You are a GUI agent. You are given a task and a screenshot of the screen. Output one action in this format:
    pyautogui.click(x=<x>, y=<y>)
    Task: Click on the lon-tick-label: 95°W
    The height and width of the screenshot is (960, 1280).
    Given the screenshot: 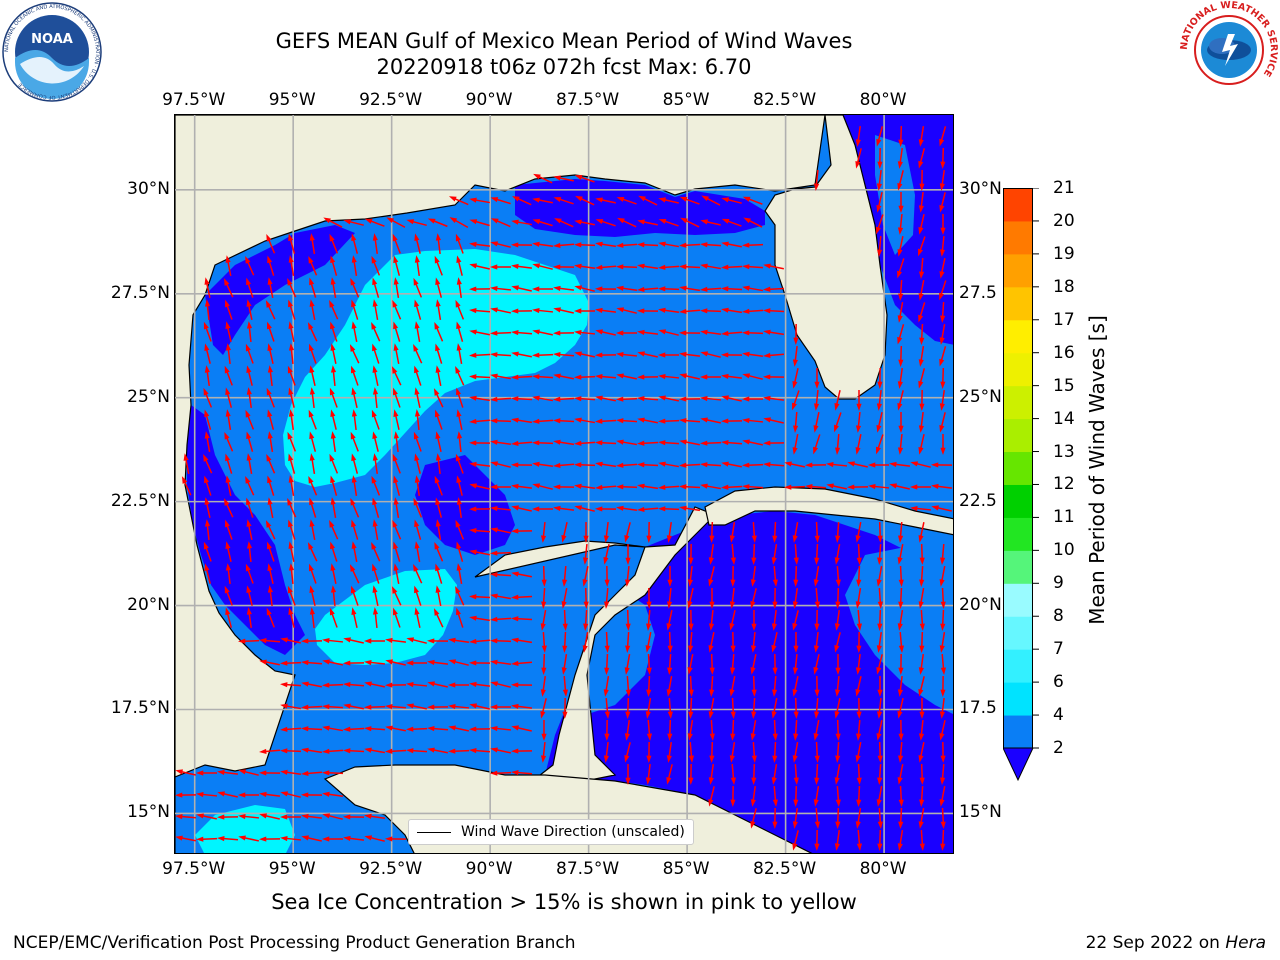 What is the action you would take?
    pyautogui.click(x=292, y=869)
    